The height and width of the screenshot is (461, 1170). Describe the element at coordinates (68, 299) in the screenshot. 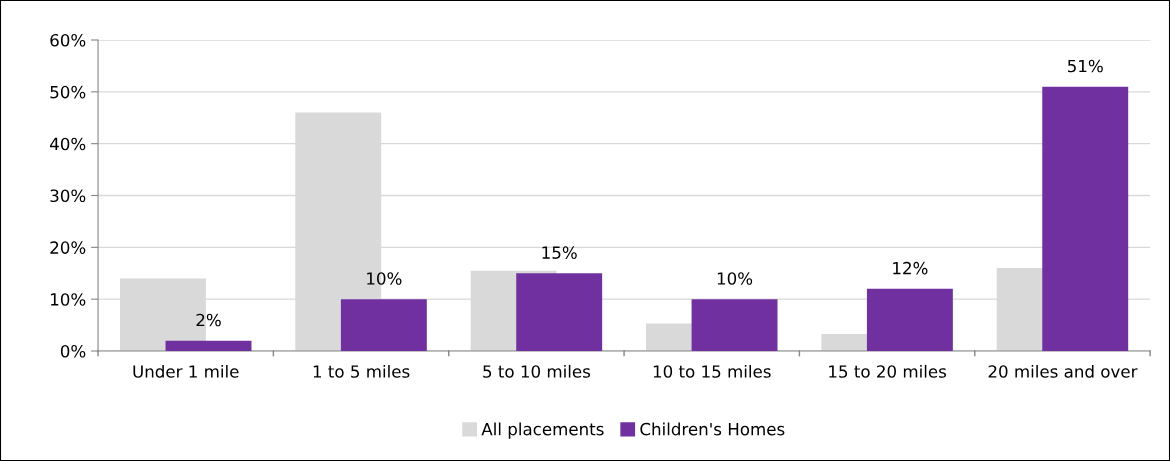

I see `y-tick-label: 10%` at that location.